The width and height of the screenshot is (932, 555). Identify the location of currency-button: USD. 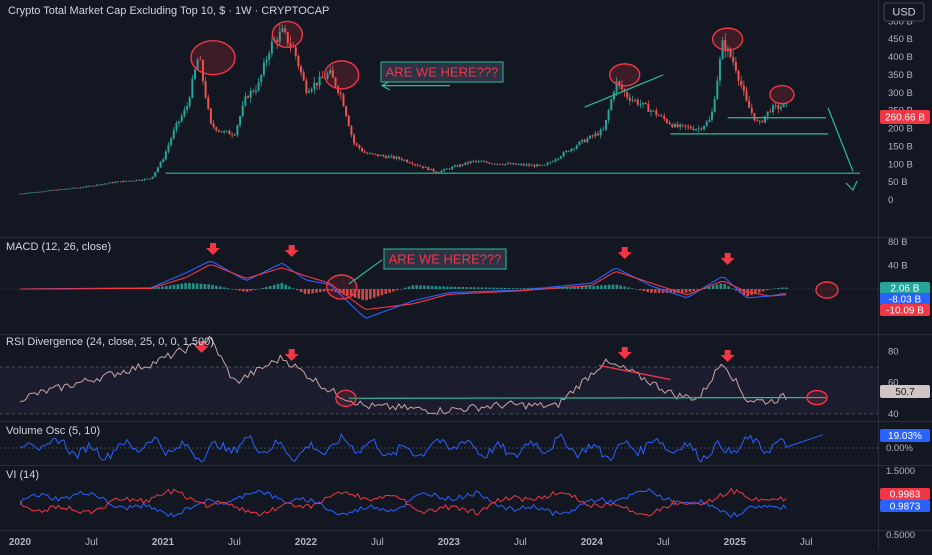
(904, 12).